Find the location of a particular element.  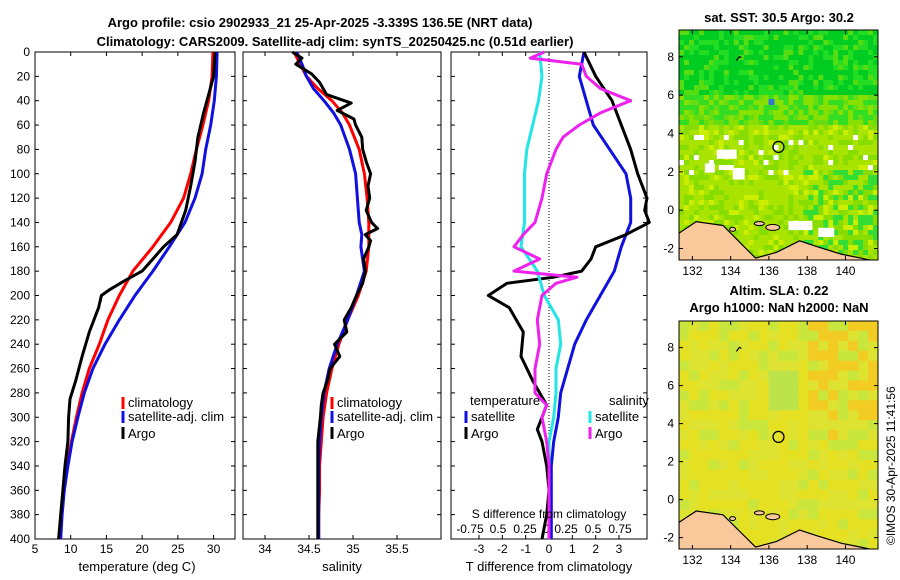

x-tick-label: -1 is located at coordinates (525, 549).